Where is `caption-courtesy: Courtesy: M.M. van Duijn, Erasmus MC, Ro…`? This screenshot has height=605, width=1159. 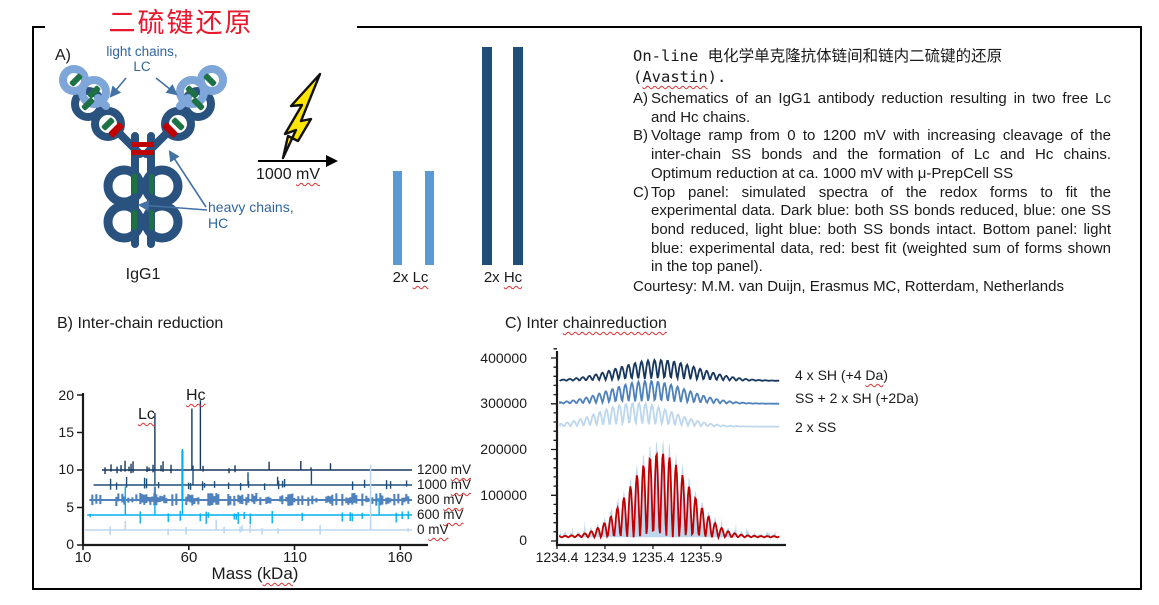 caption-courtesy: Courtesy: M.M. van Duijn, Erasmus MC, Ro… is located at coordinates (848, 287).